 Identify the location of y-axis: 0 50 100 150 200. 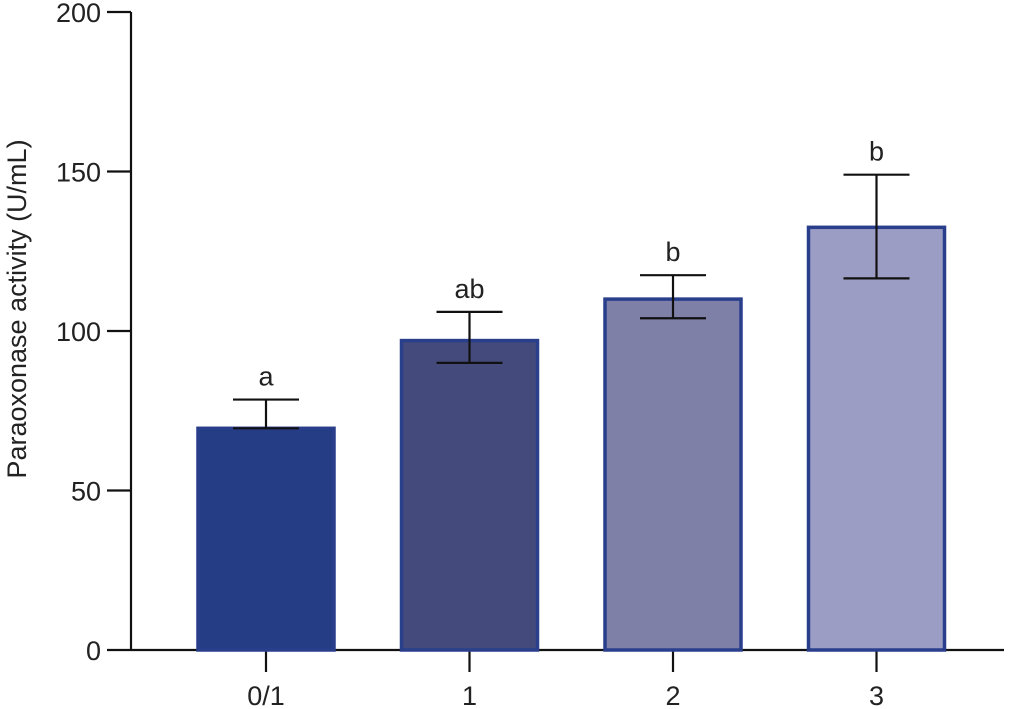
(94, 333).